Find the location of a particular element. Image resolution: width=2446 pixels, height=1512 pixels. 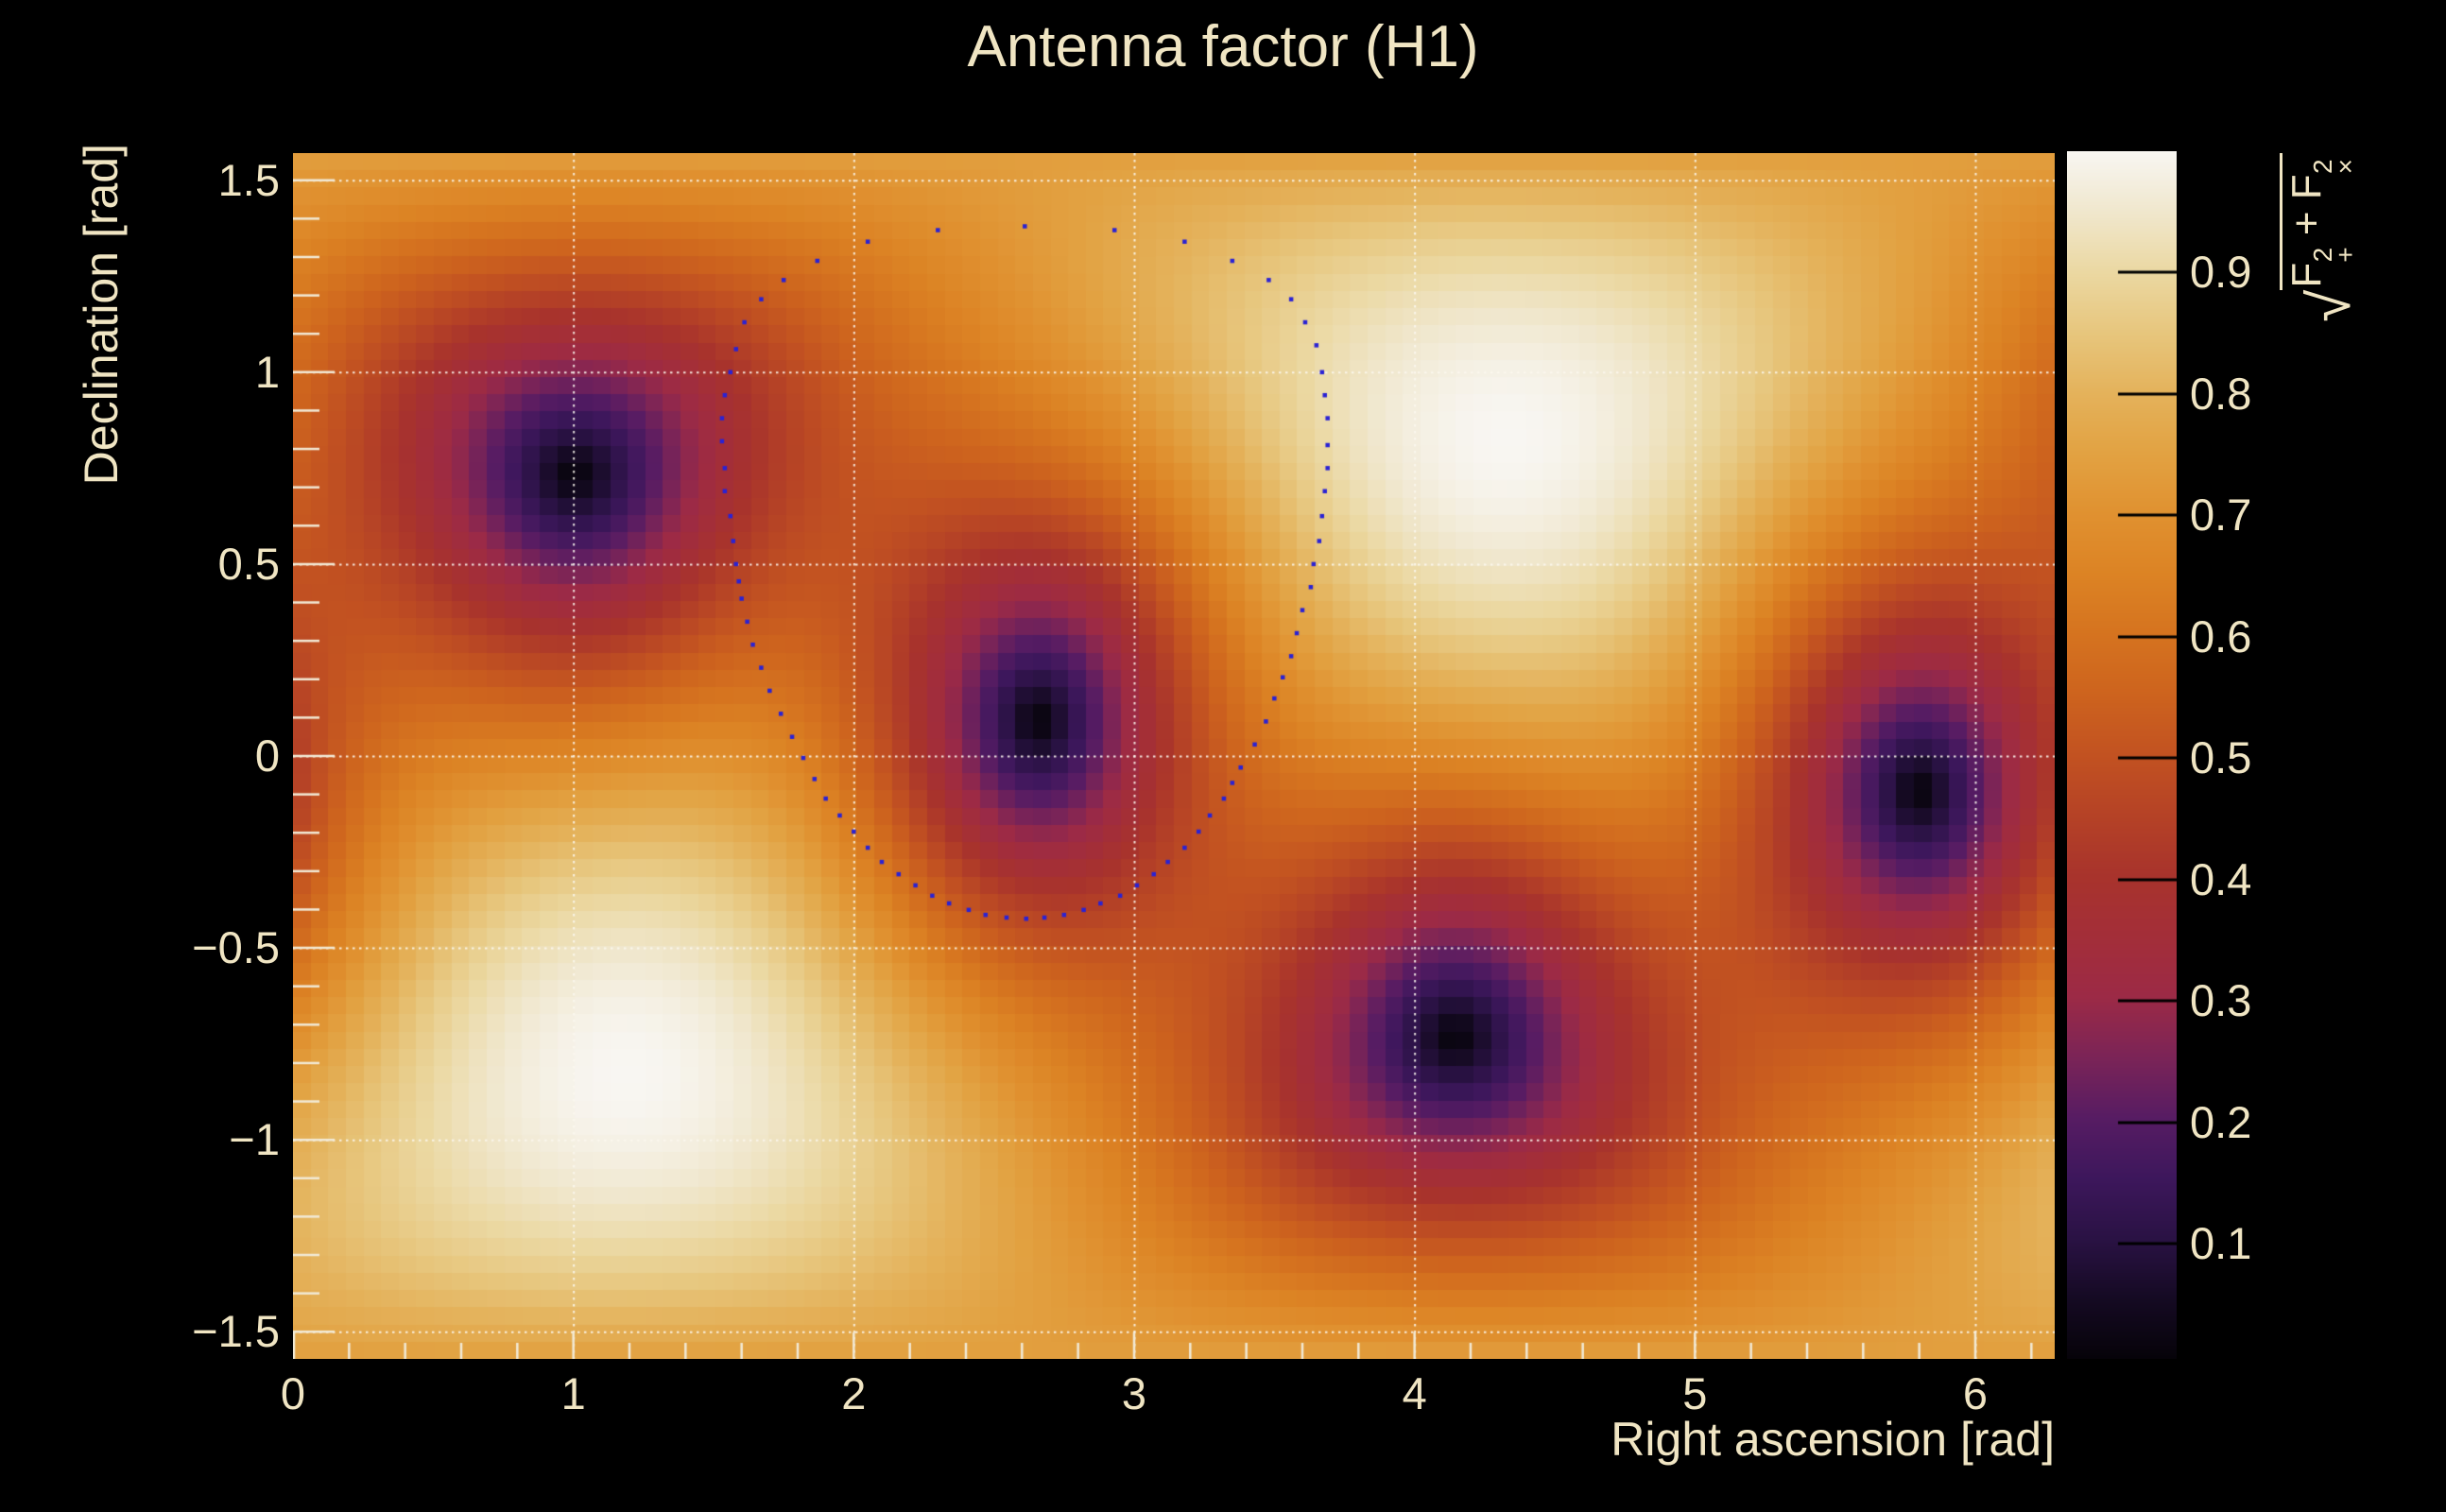

colorbar-canvas is located at coordinates (2122, 755).